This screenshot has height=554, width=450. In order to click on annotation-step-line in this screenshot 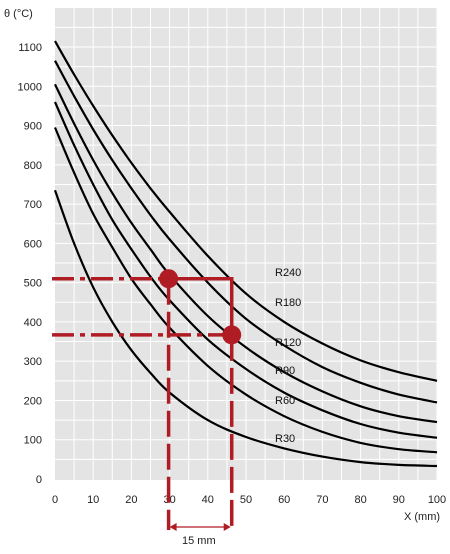, I will do `click(201, 305)`.